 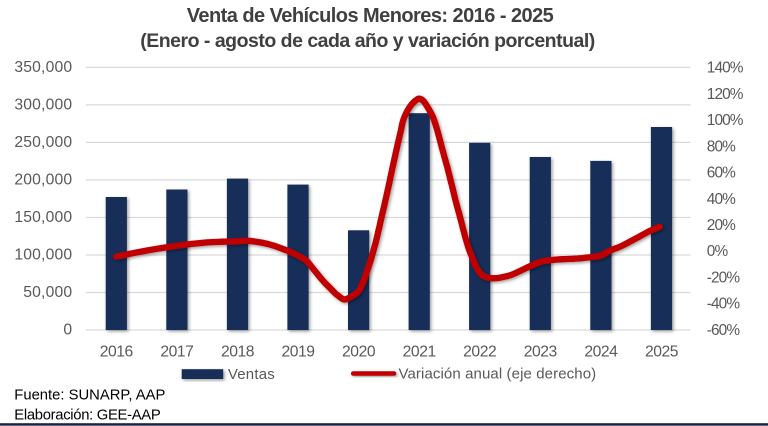 I want to click on svg-text: Fuente: SUNARP, AAP, so click(x=89, y=396).